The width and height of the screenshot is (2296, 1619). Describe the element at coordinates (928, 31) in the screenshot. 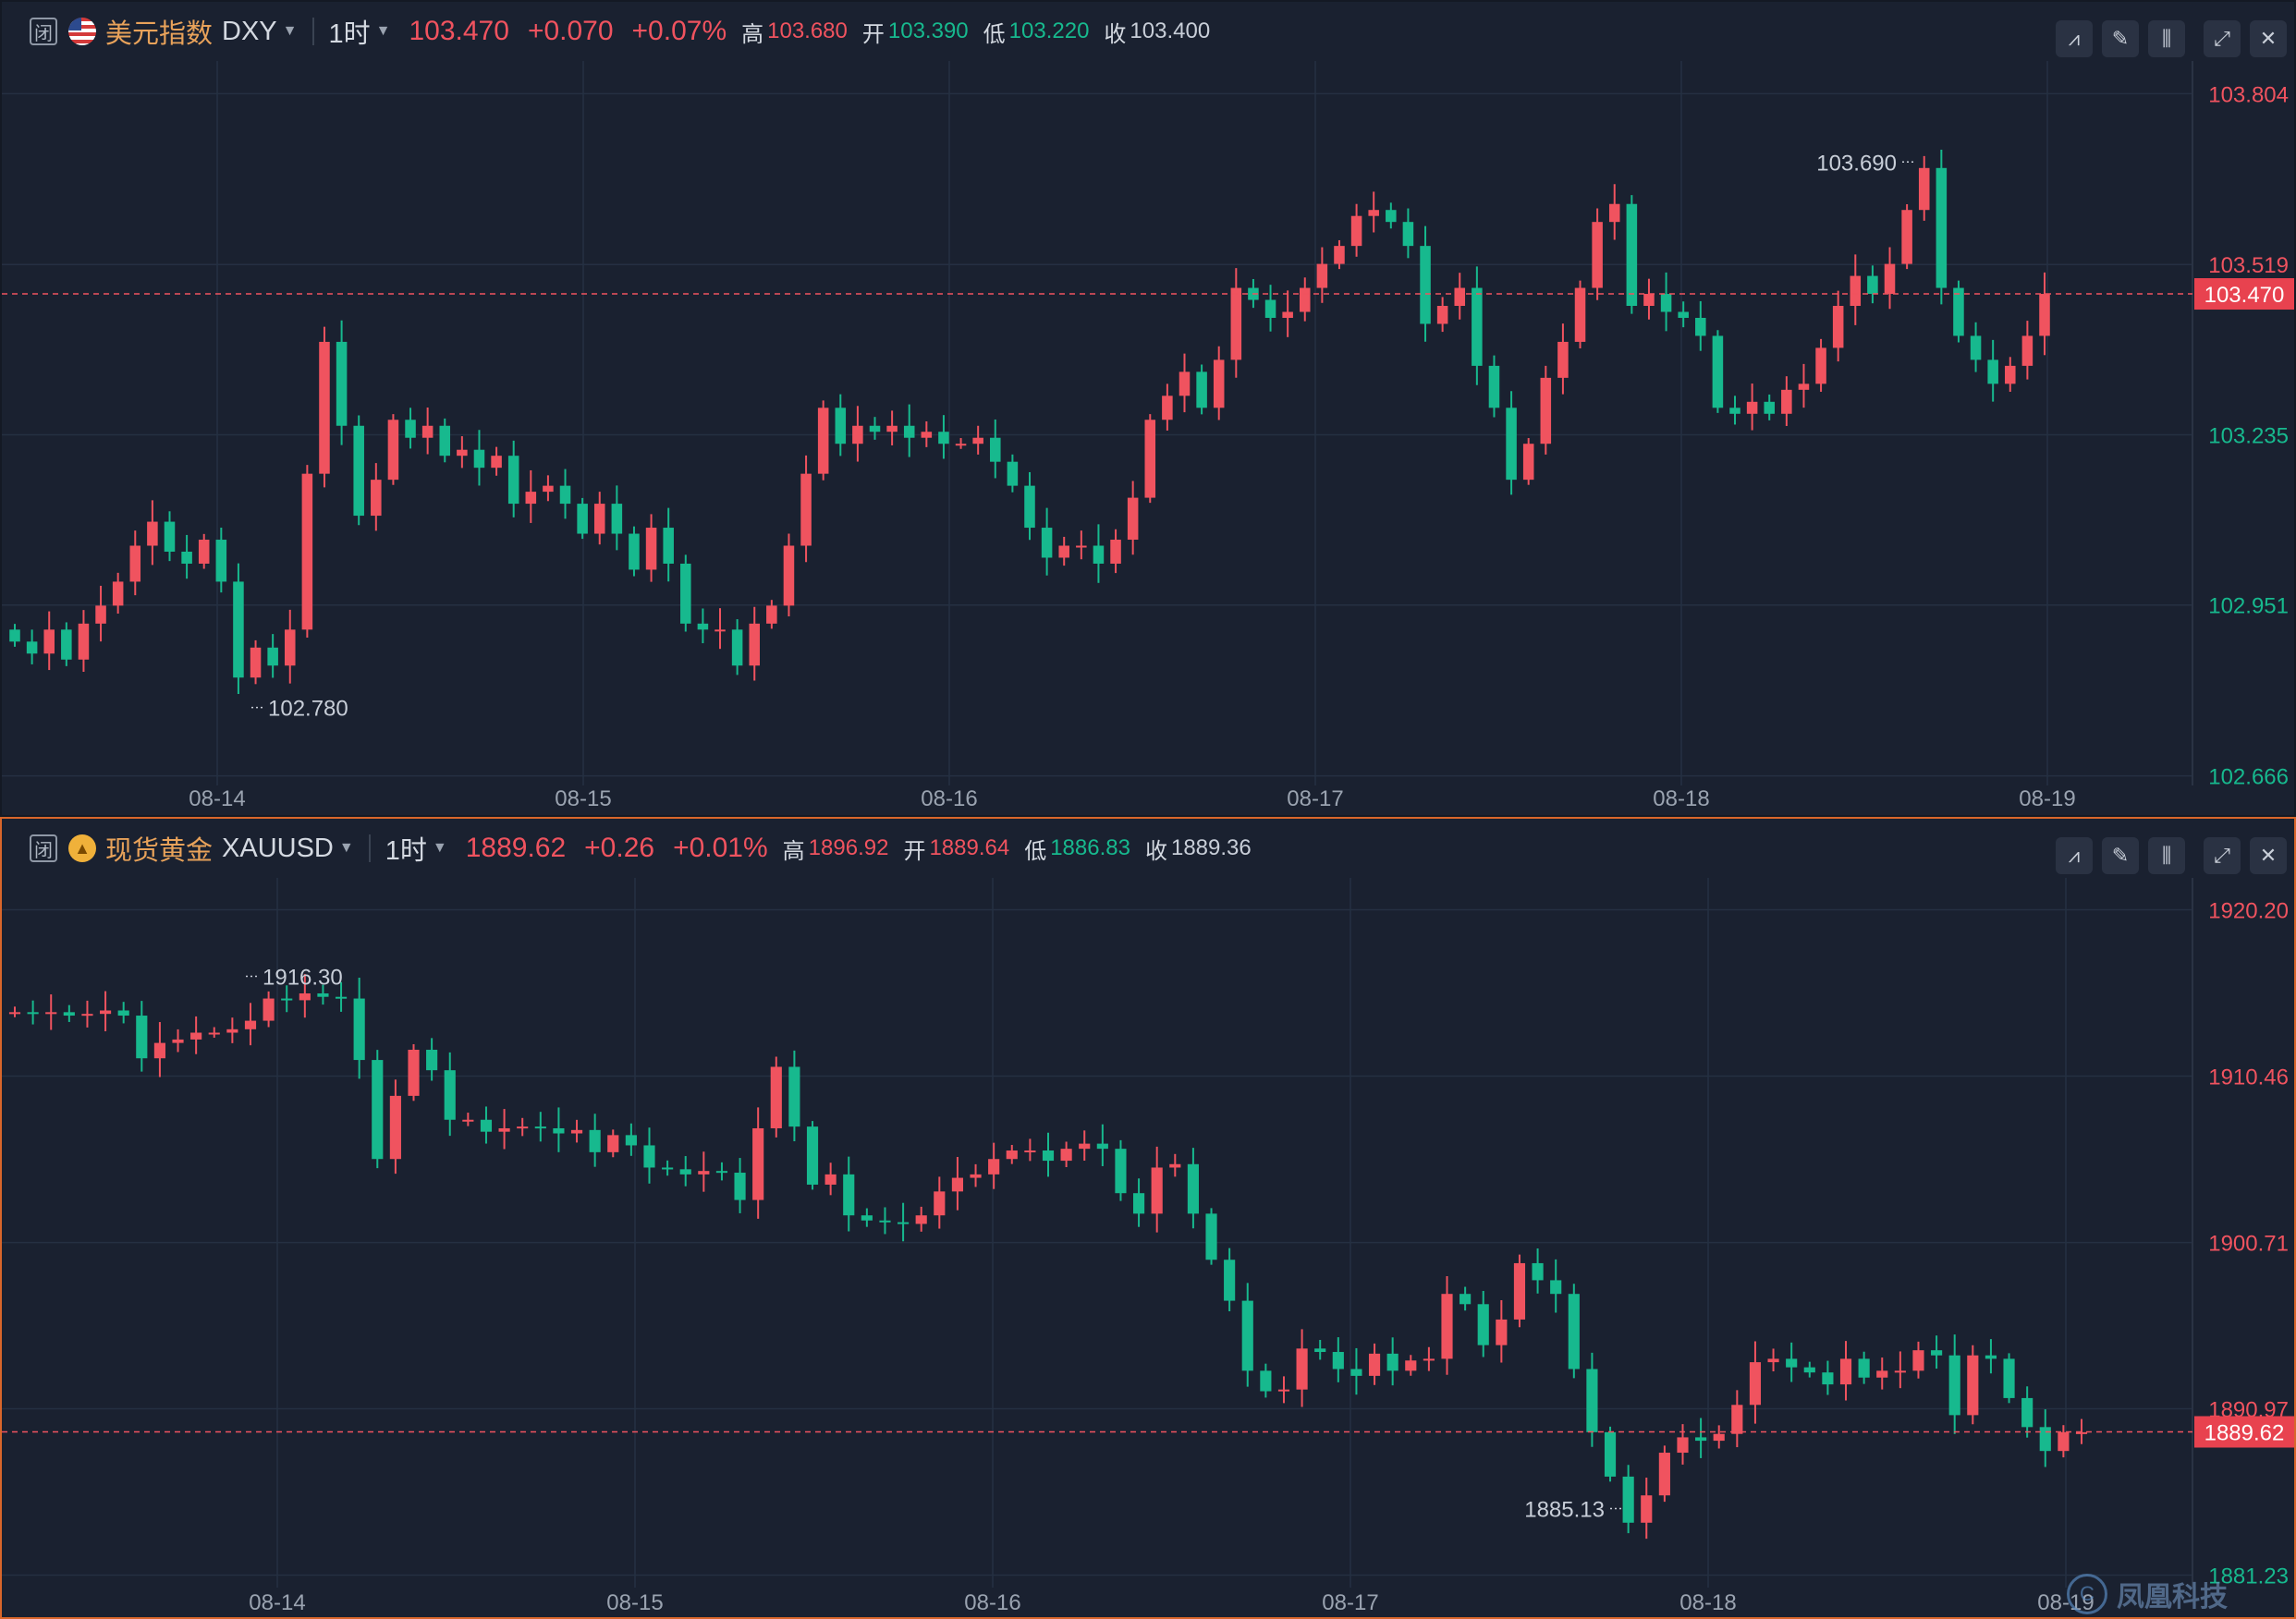

I see `open-value: 103.390` at that location.